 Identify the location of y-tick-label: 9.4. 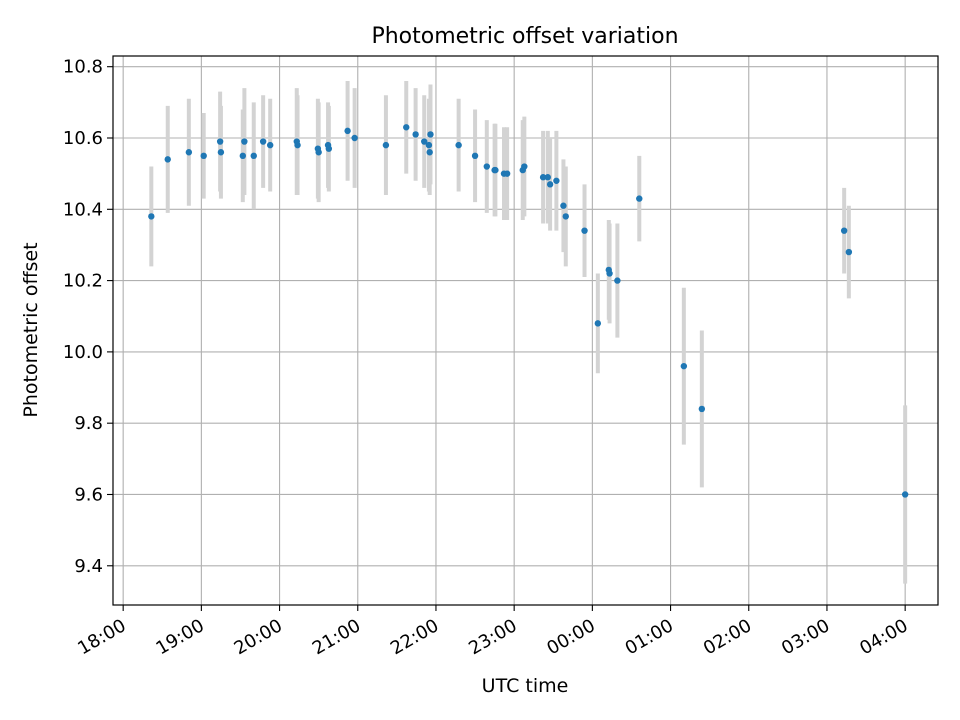
(88, 566).